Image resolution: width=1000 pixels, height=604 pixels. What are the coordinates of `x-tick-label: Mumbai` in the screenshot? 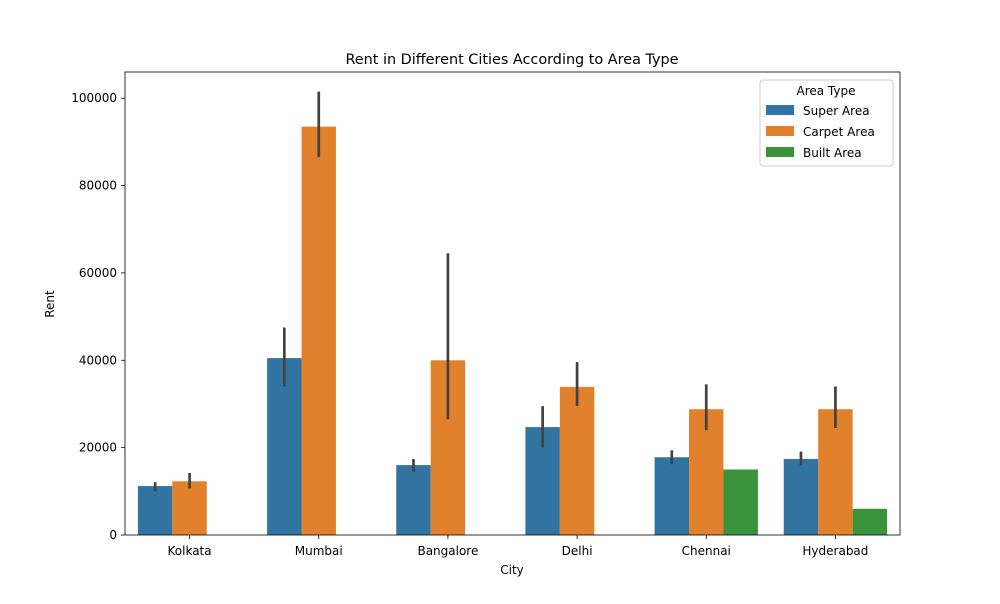 It's located at (319, 551).